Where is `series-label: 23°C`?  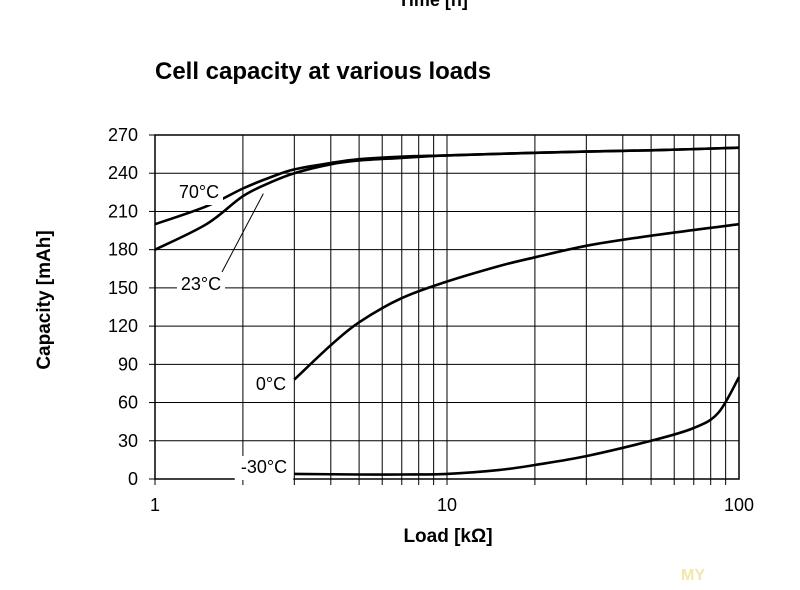
series-label: 23°C is located at coordinates (201, 284).